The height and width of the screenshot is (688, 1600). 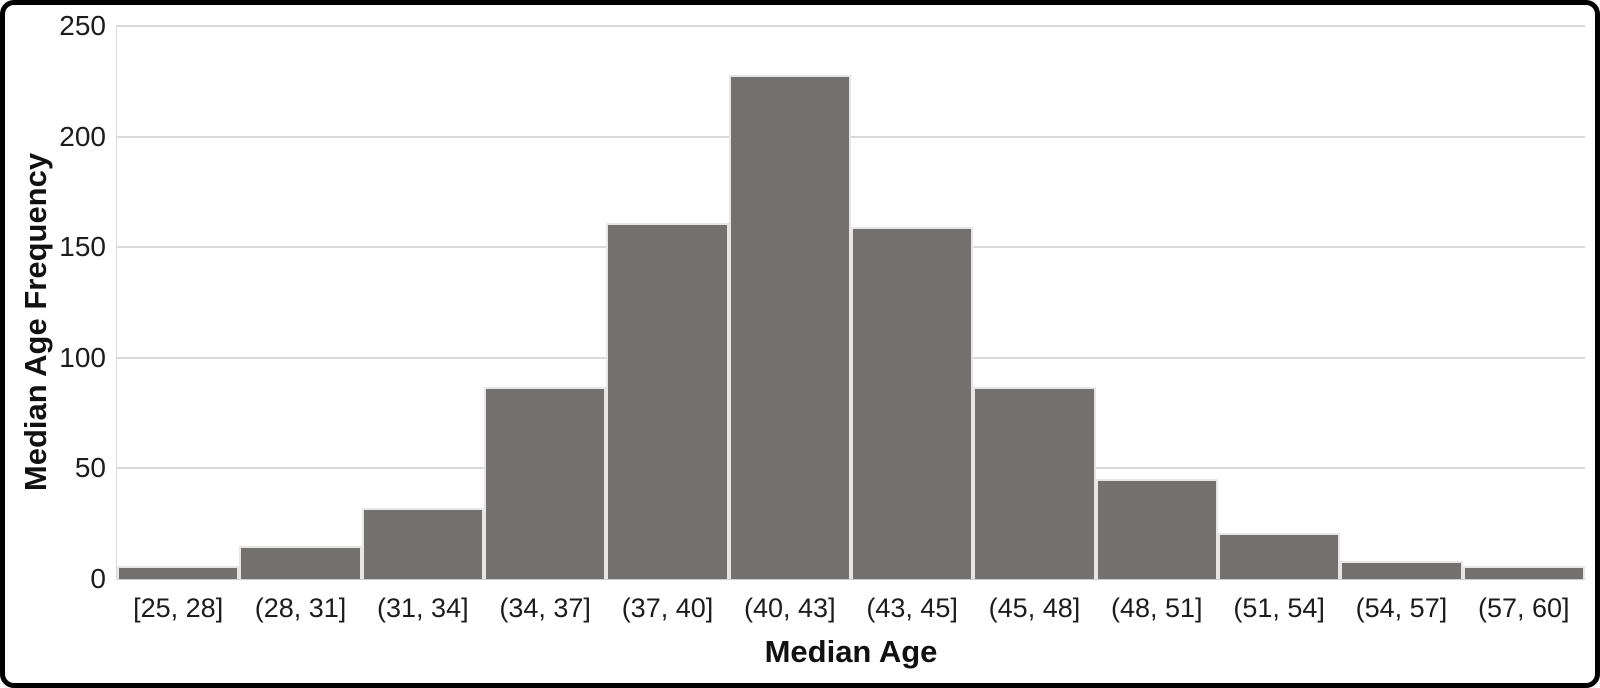 I want to click on x-tick-label: (45, 48], so click(x=1034, y=608).